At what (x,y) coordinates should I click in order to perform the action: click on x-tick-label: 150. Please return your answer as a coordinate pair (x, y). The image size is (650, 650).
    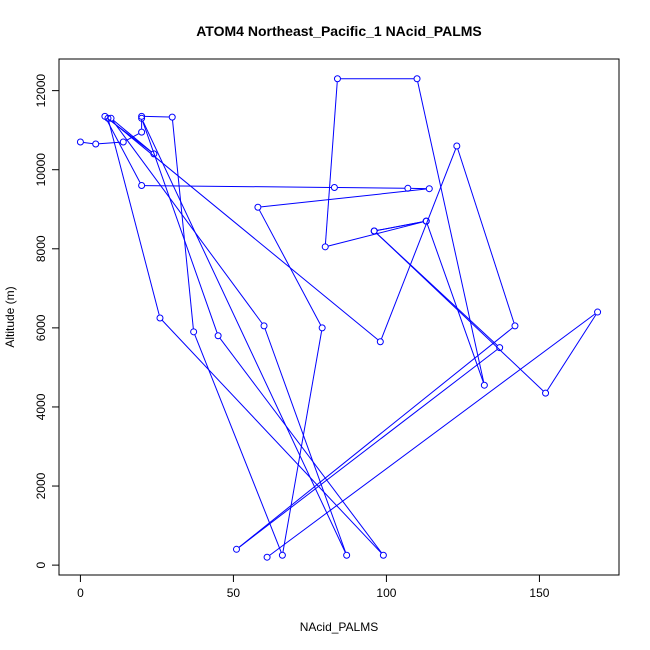
    Looking at the image, I should click on (539, 593).